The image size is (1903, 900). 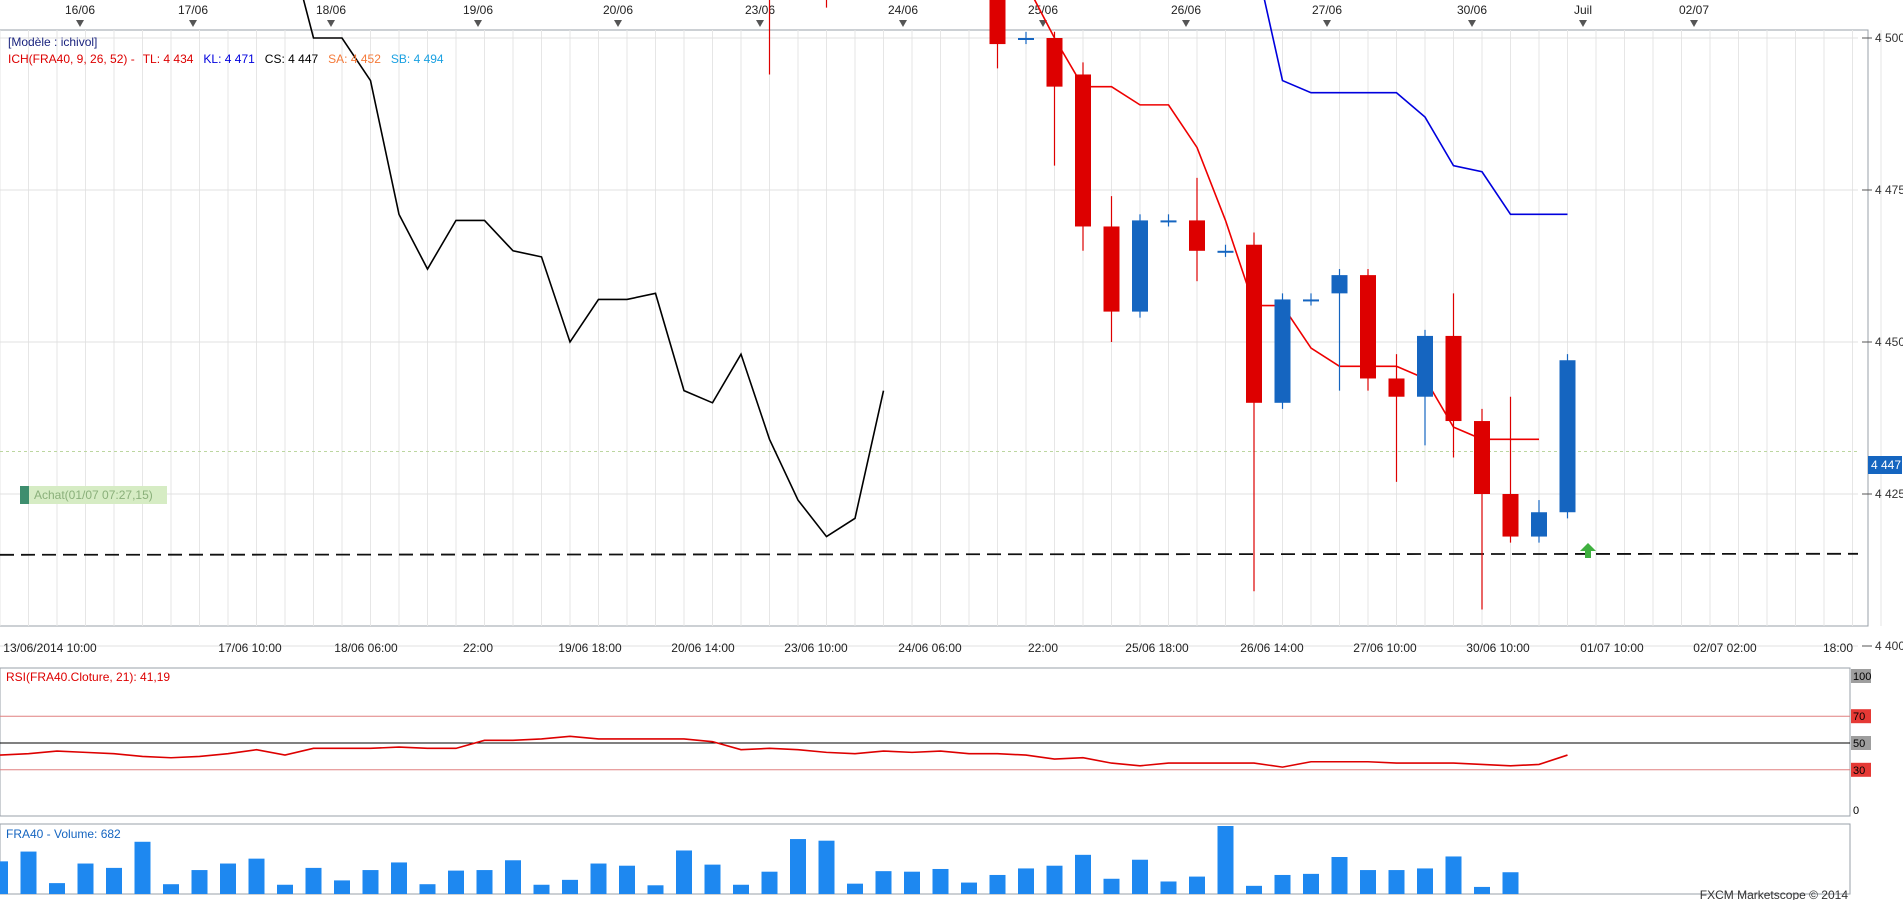 I want to click on time-axis-label: 01/07 10:00, so click(x=1612, y=648).